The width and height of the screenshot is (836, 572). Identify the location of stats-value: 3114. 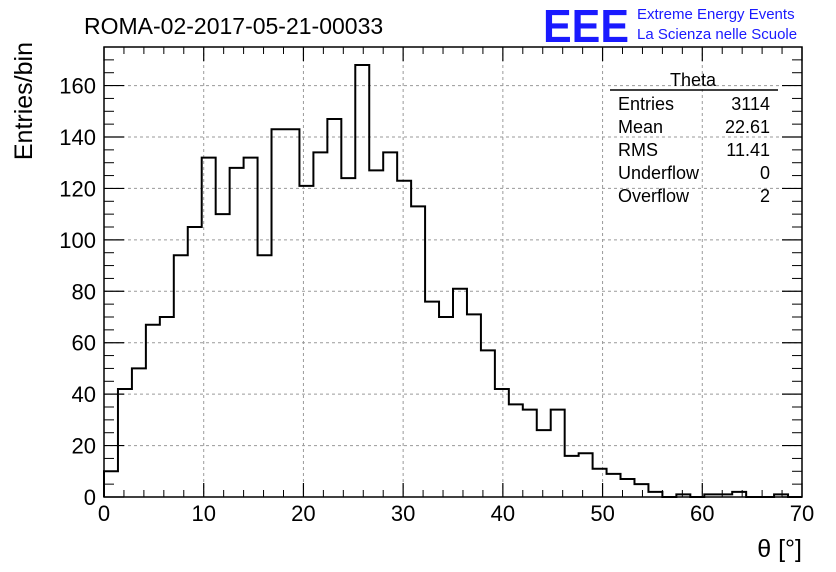
(750, 104).